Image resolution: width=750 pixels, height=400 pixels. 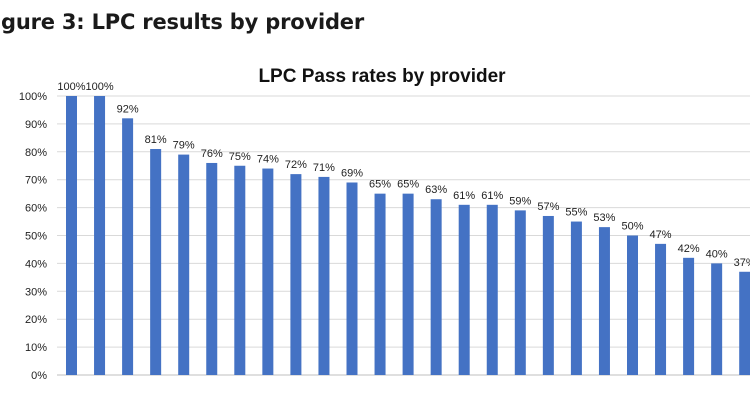 What do you see at coordinates (36, 181) in the screenshot?
I see `y-tick-label: 70%` at bounding box center [36, 181].